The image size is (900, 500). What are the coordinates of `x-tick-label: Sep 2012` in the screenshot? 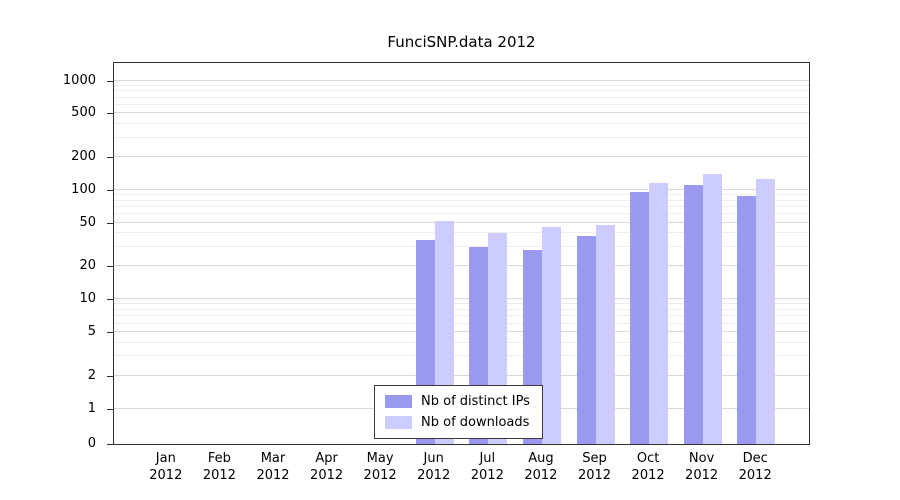 It's located at (594, 467).